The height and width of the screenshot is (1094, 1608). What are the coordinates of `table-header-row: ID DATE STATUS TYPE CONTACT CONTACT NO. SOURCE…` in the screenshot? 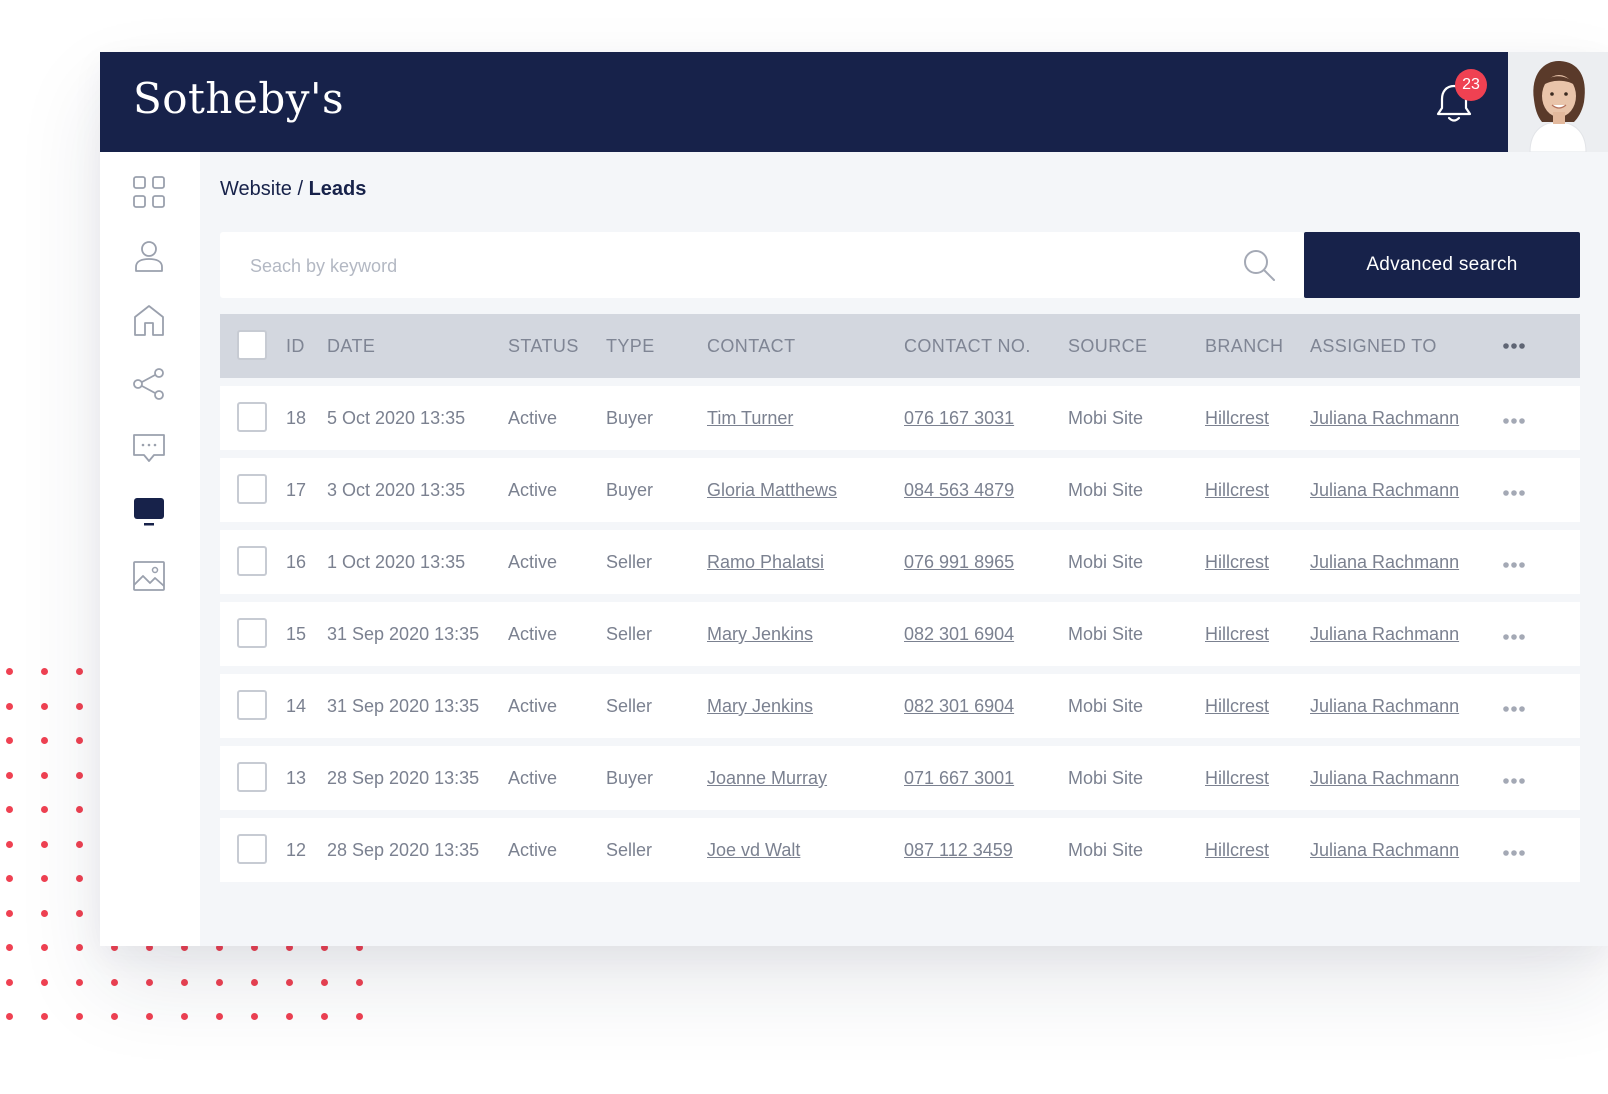 It's located at (900, 346).